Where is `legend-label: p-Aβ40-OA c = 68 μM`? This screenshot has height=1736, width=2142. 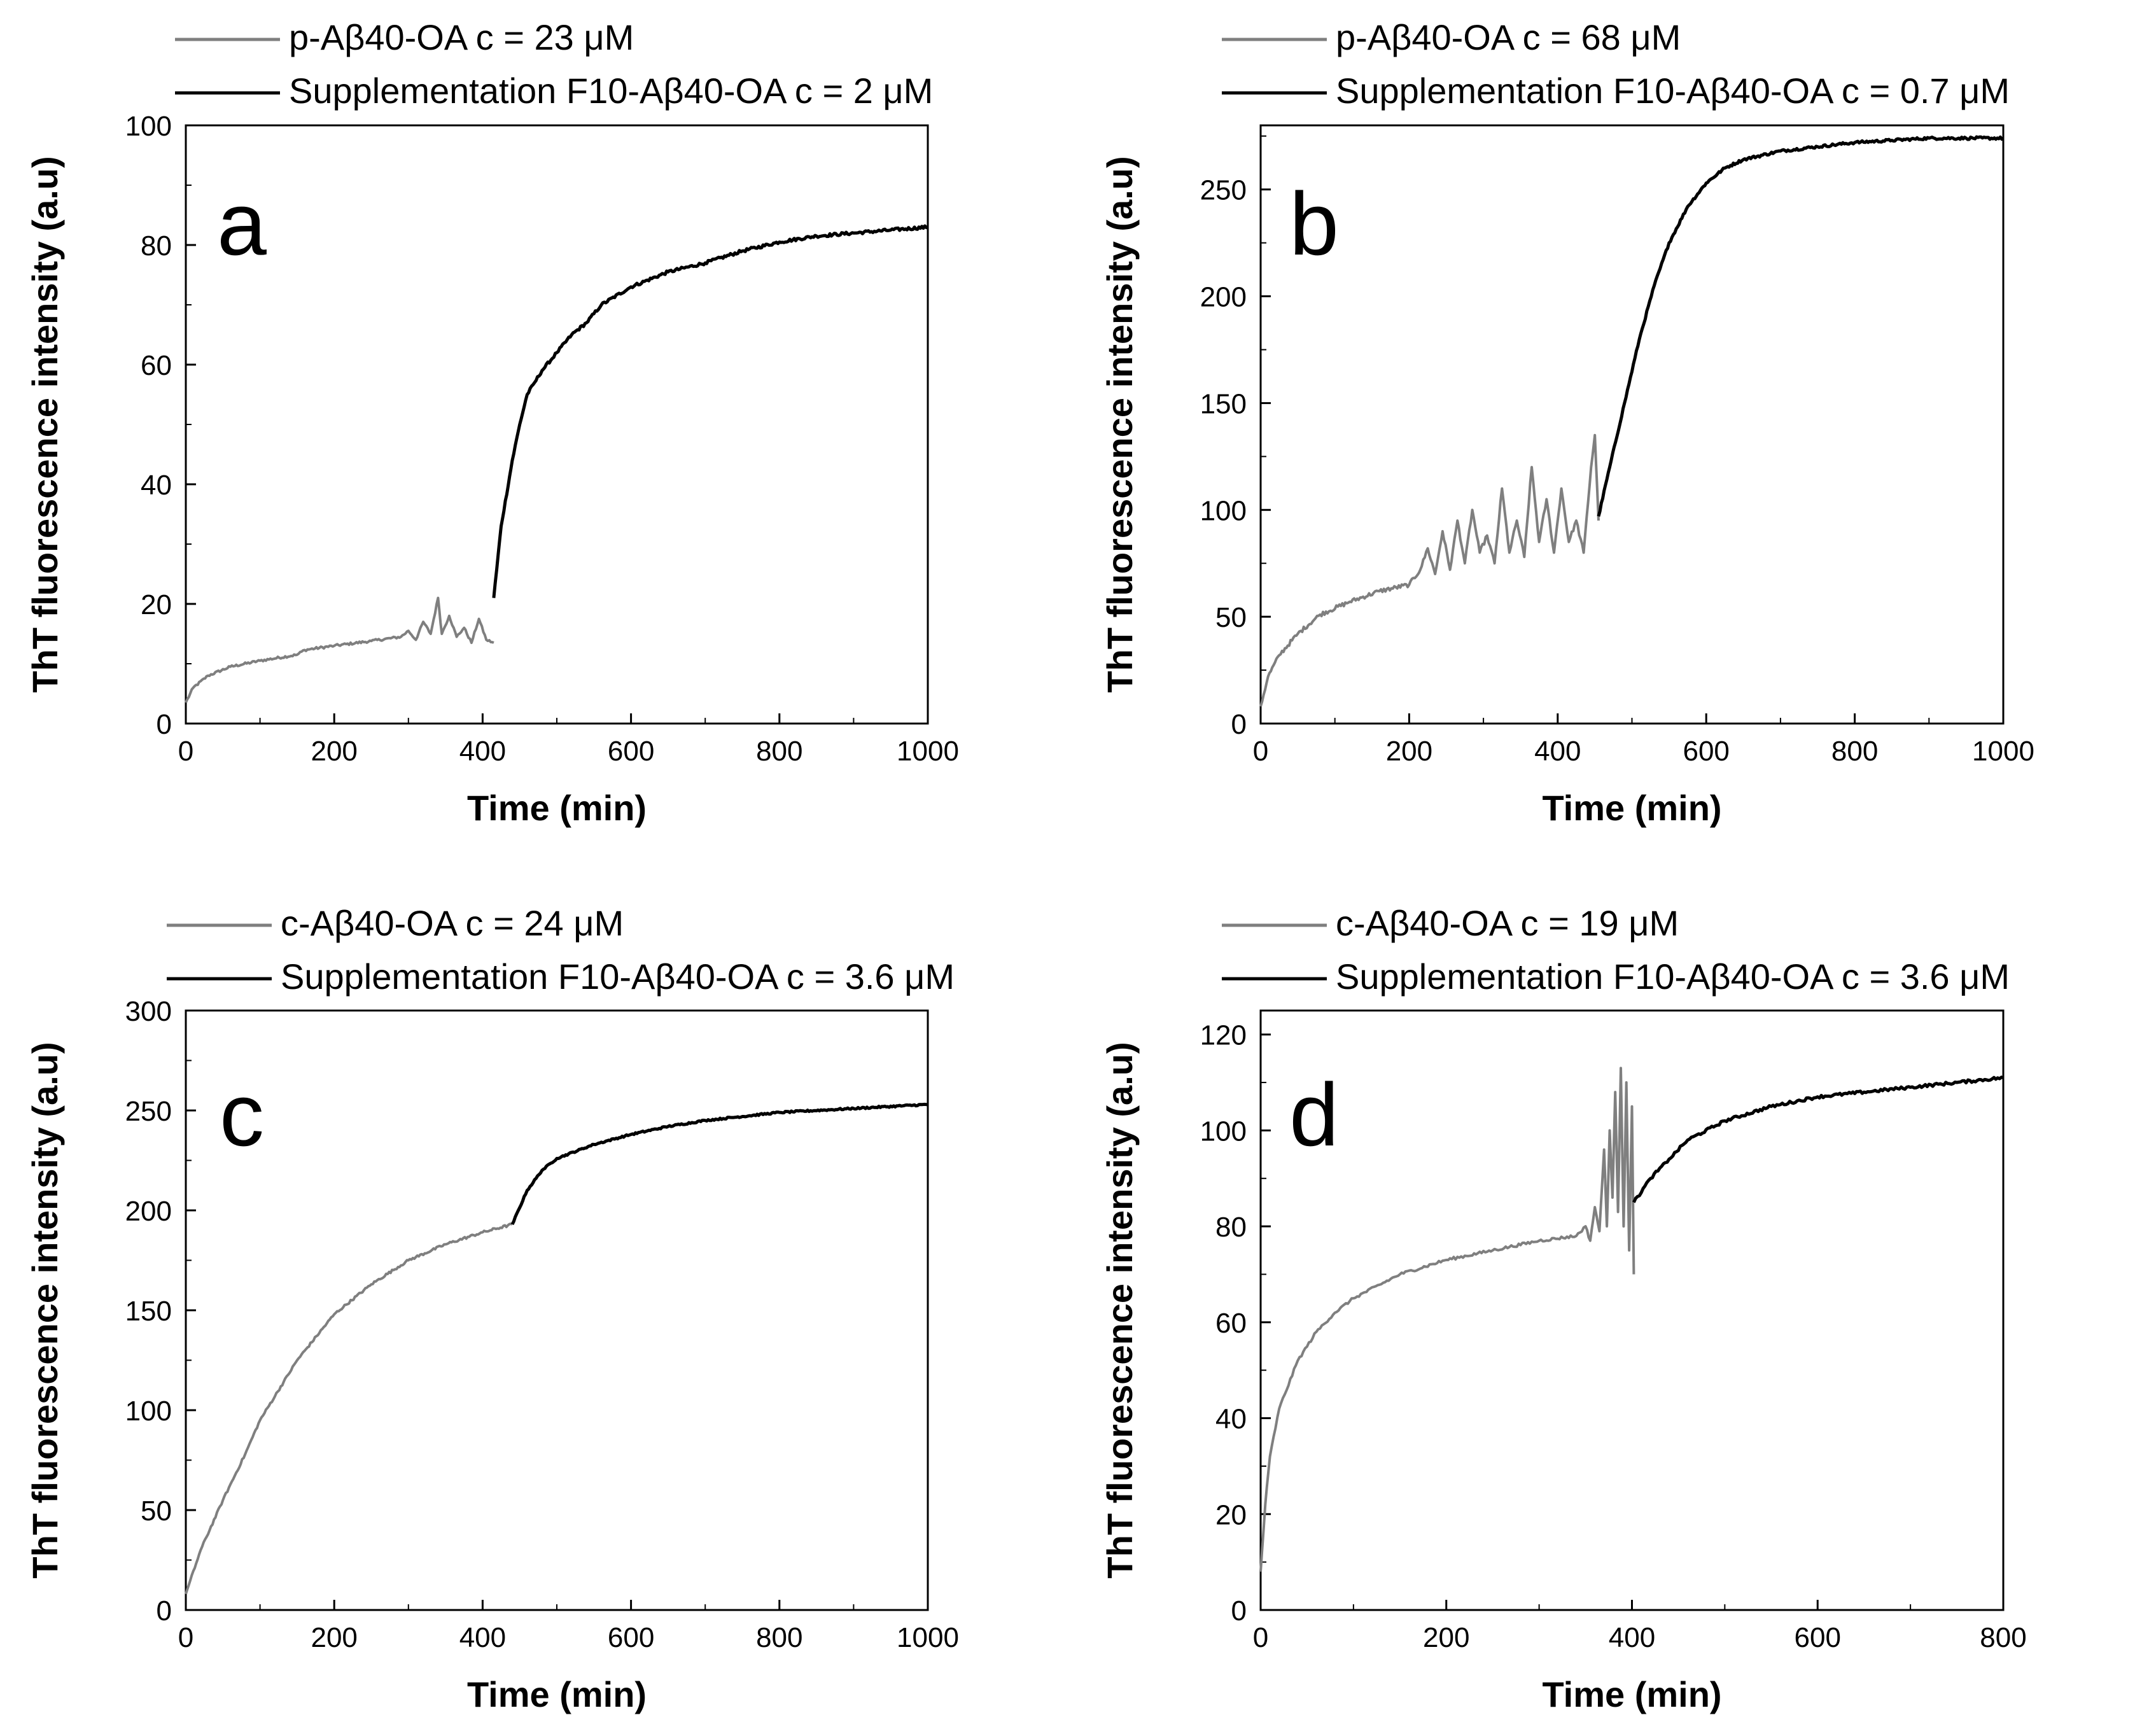
legend-label: p-Aβ40-OA c = 68 μM is located at coordinates (1508, 37).